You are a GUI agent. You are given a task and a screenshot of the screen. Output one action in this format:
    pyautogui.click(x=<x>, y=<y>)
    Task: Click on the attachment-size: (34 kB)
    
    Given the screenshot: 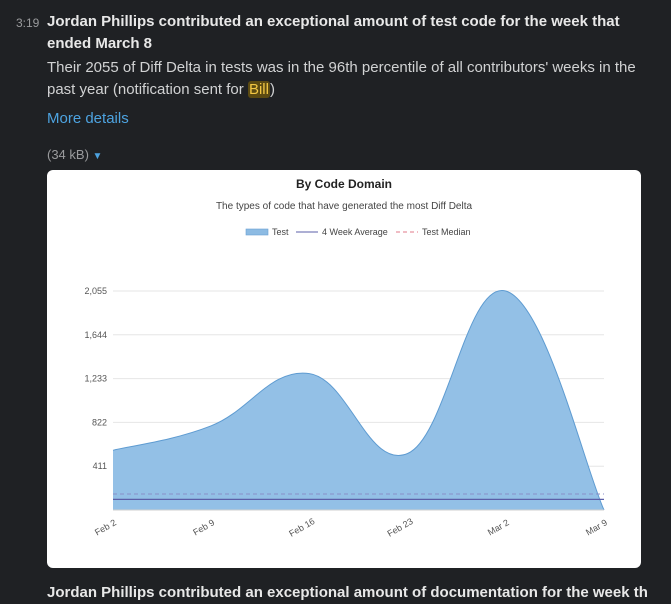 What is the action you would take?
    pyautogui.click(x=68, y=154)
    